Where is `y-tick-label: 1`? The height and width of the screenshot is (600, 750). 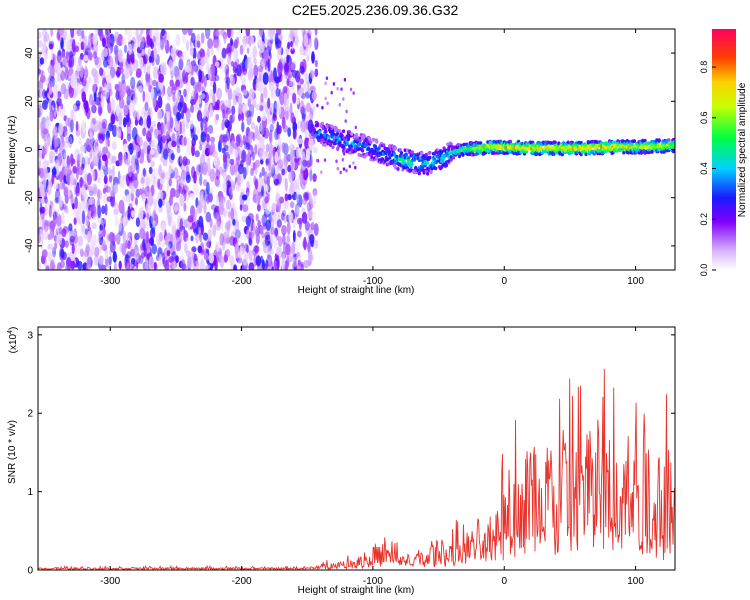 y-tick-label: 1 is located at coordinates (30, 492).